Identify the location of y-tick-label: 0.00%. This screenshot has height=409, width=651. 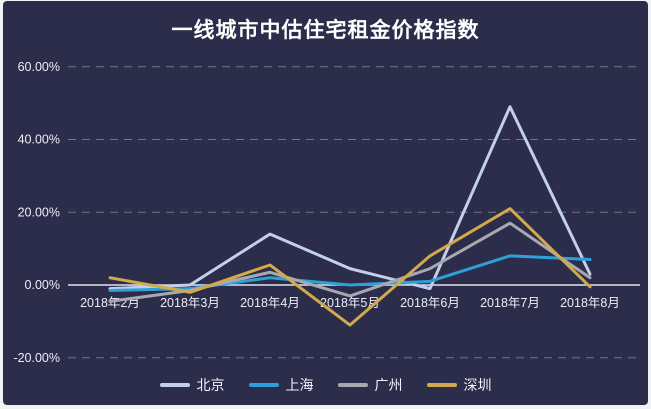
(42, 285).